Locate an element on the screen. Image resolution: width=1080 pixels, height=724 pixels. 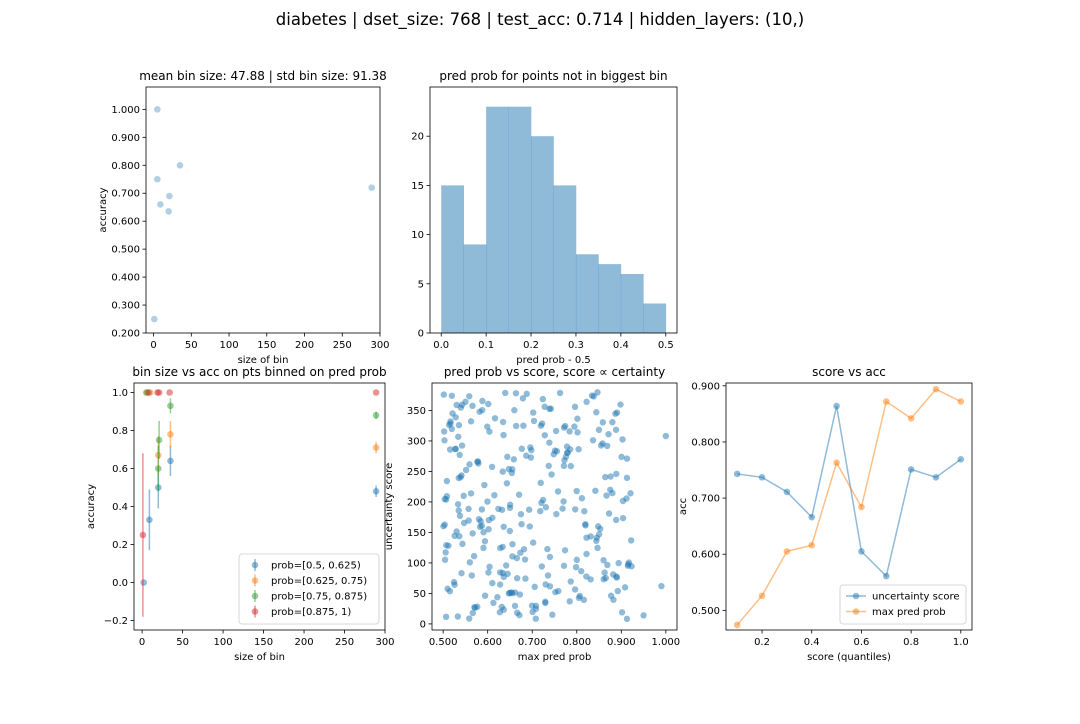
x-tick-label: 250 is located at coordinates (344, 642).